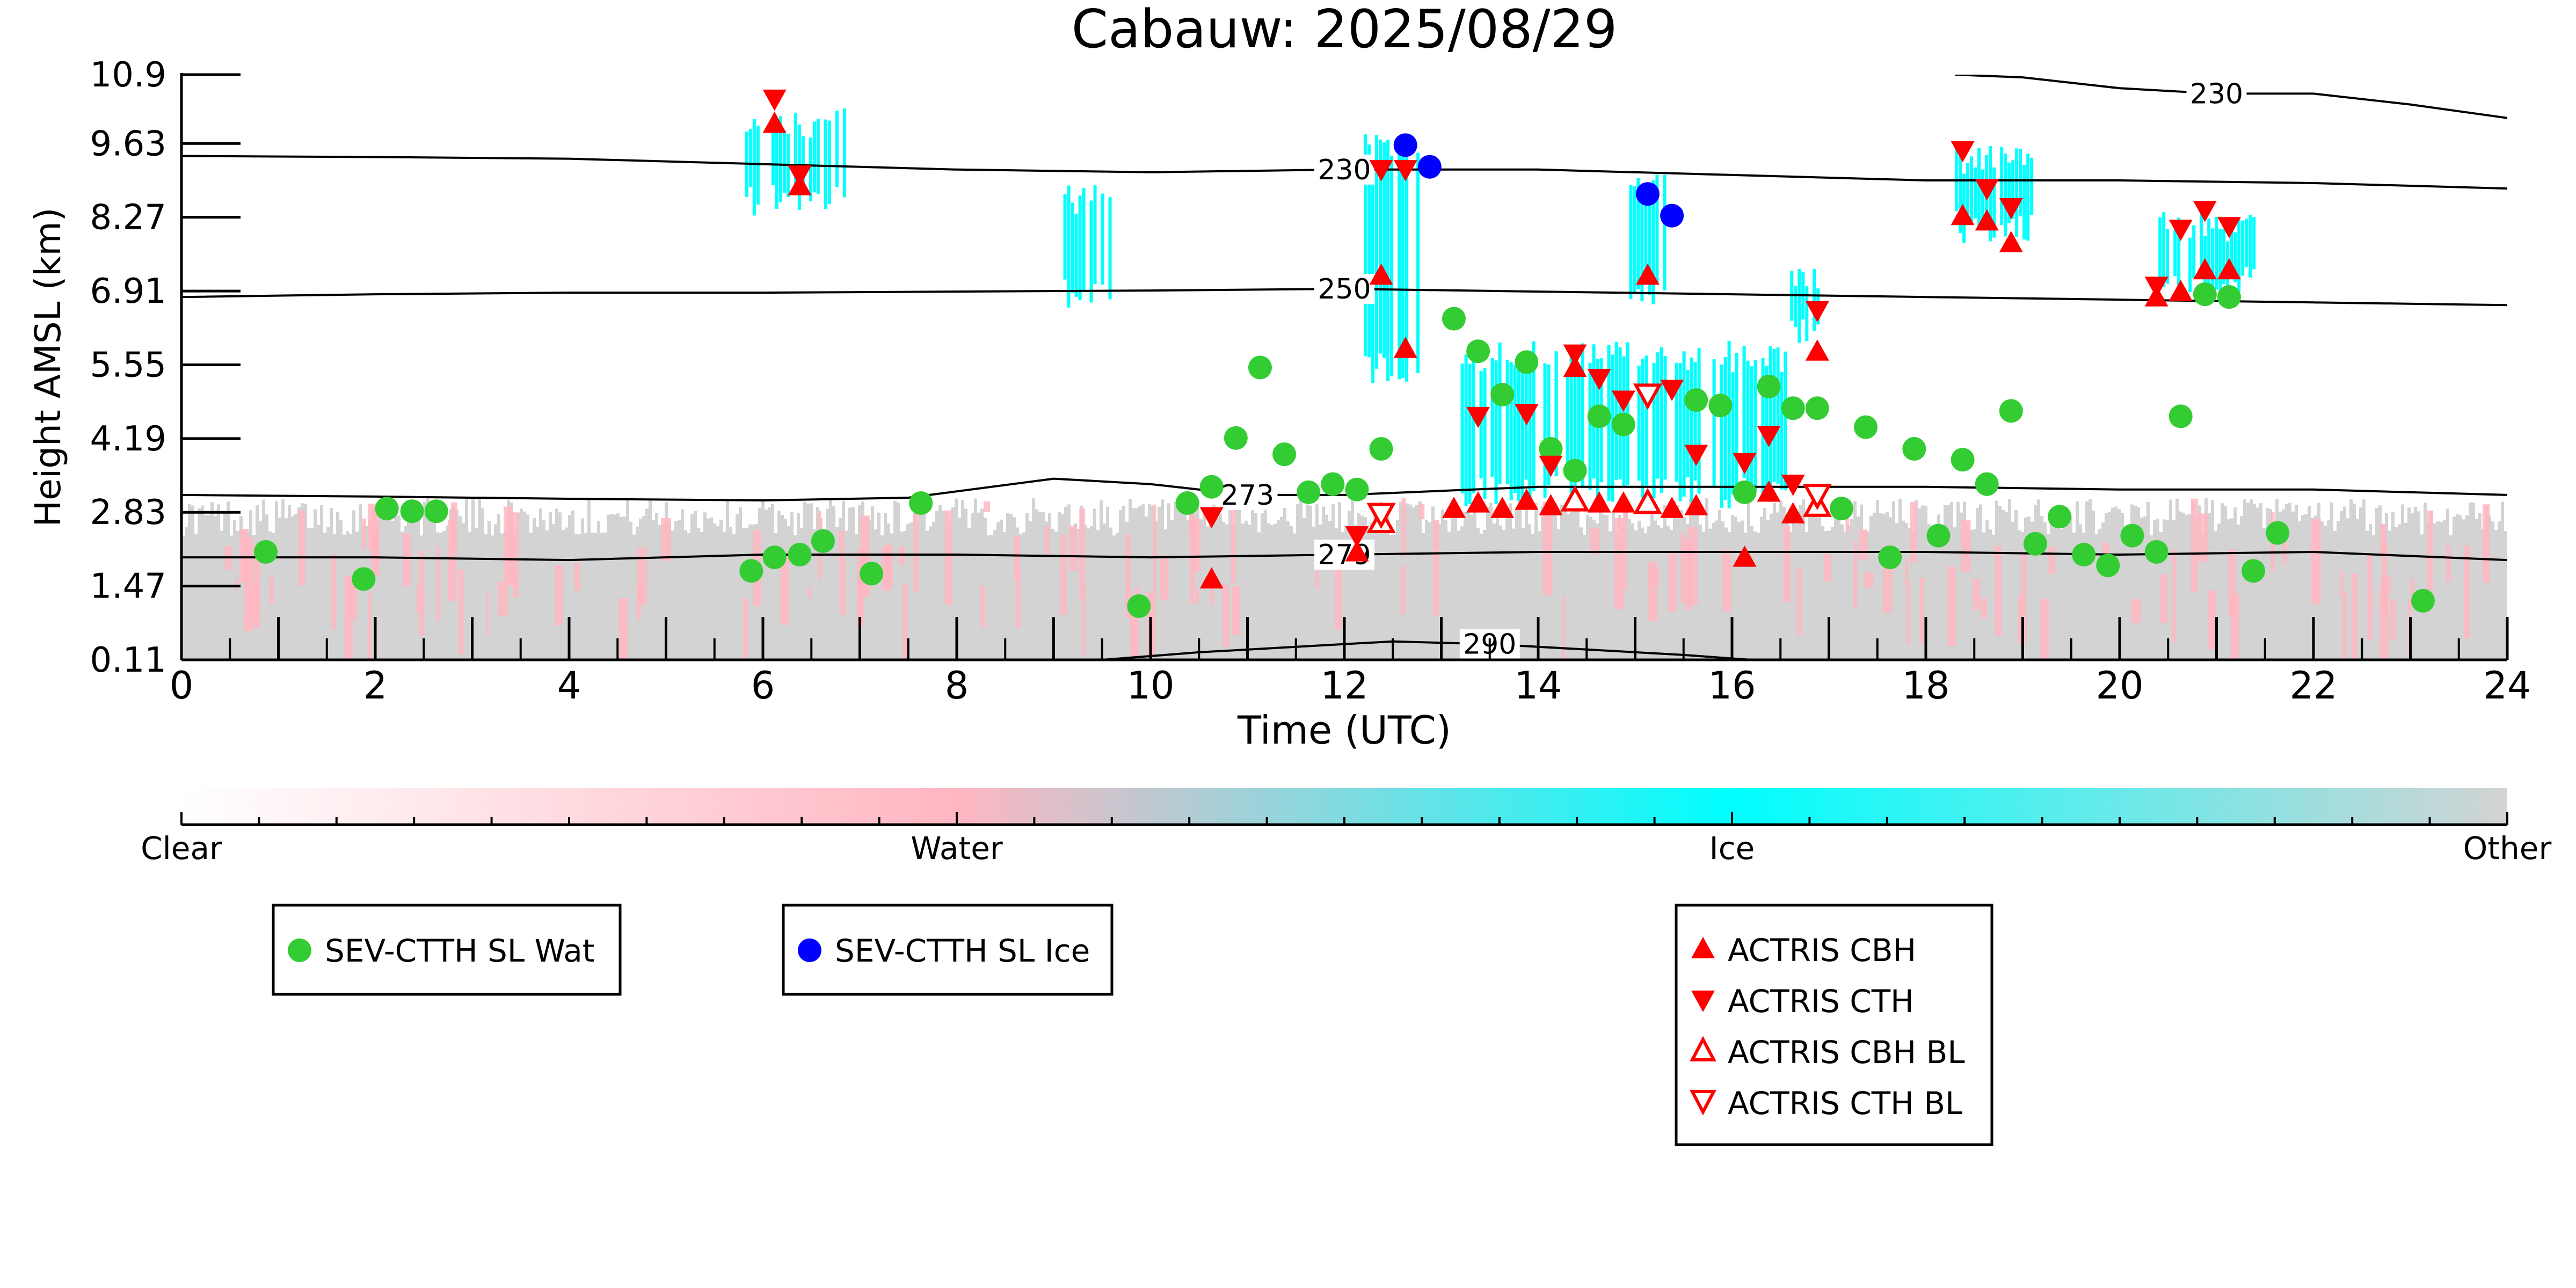  What do you see at coordinates (375, 686) in the screenshot?
I see `x-tick-label: 2` at bounding box center [375, 686].